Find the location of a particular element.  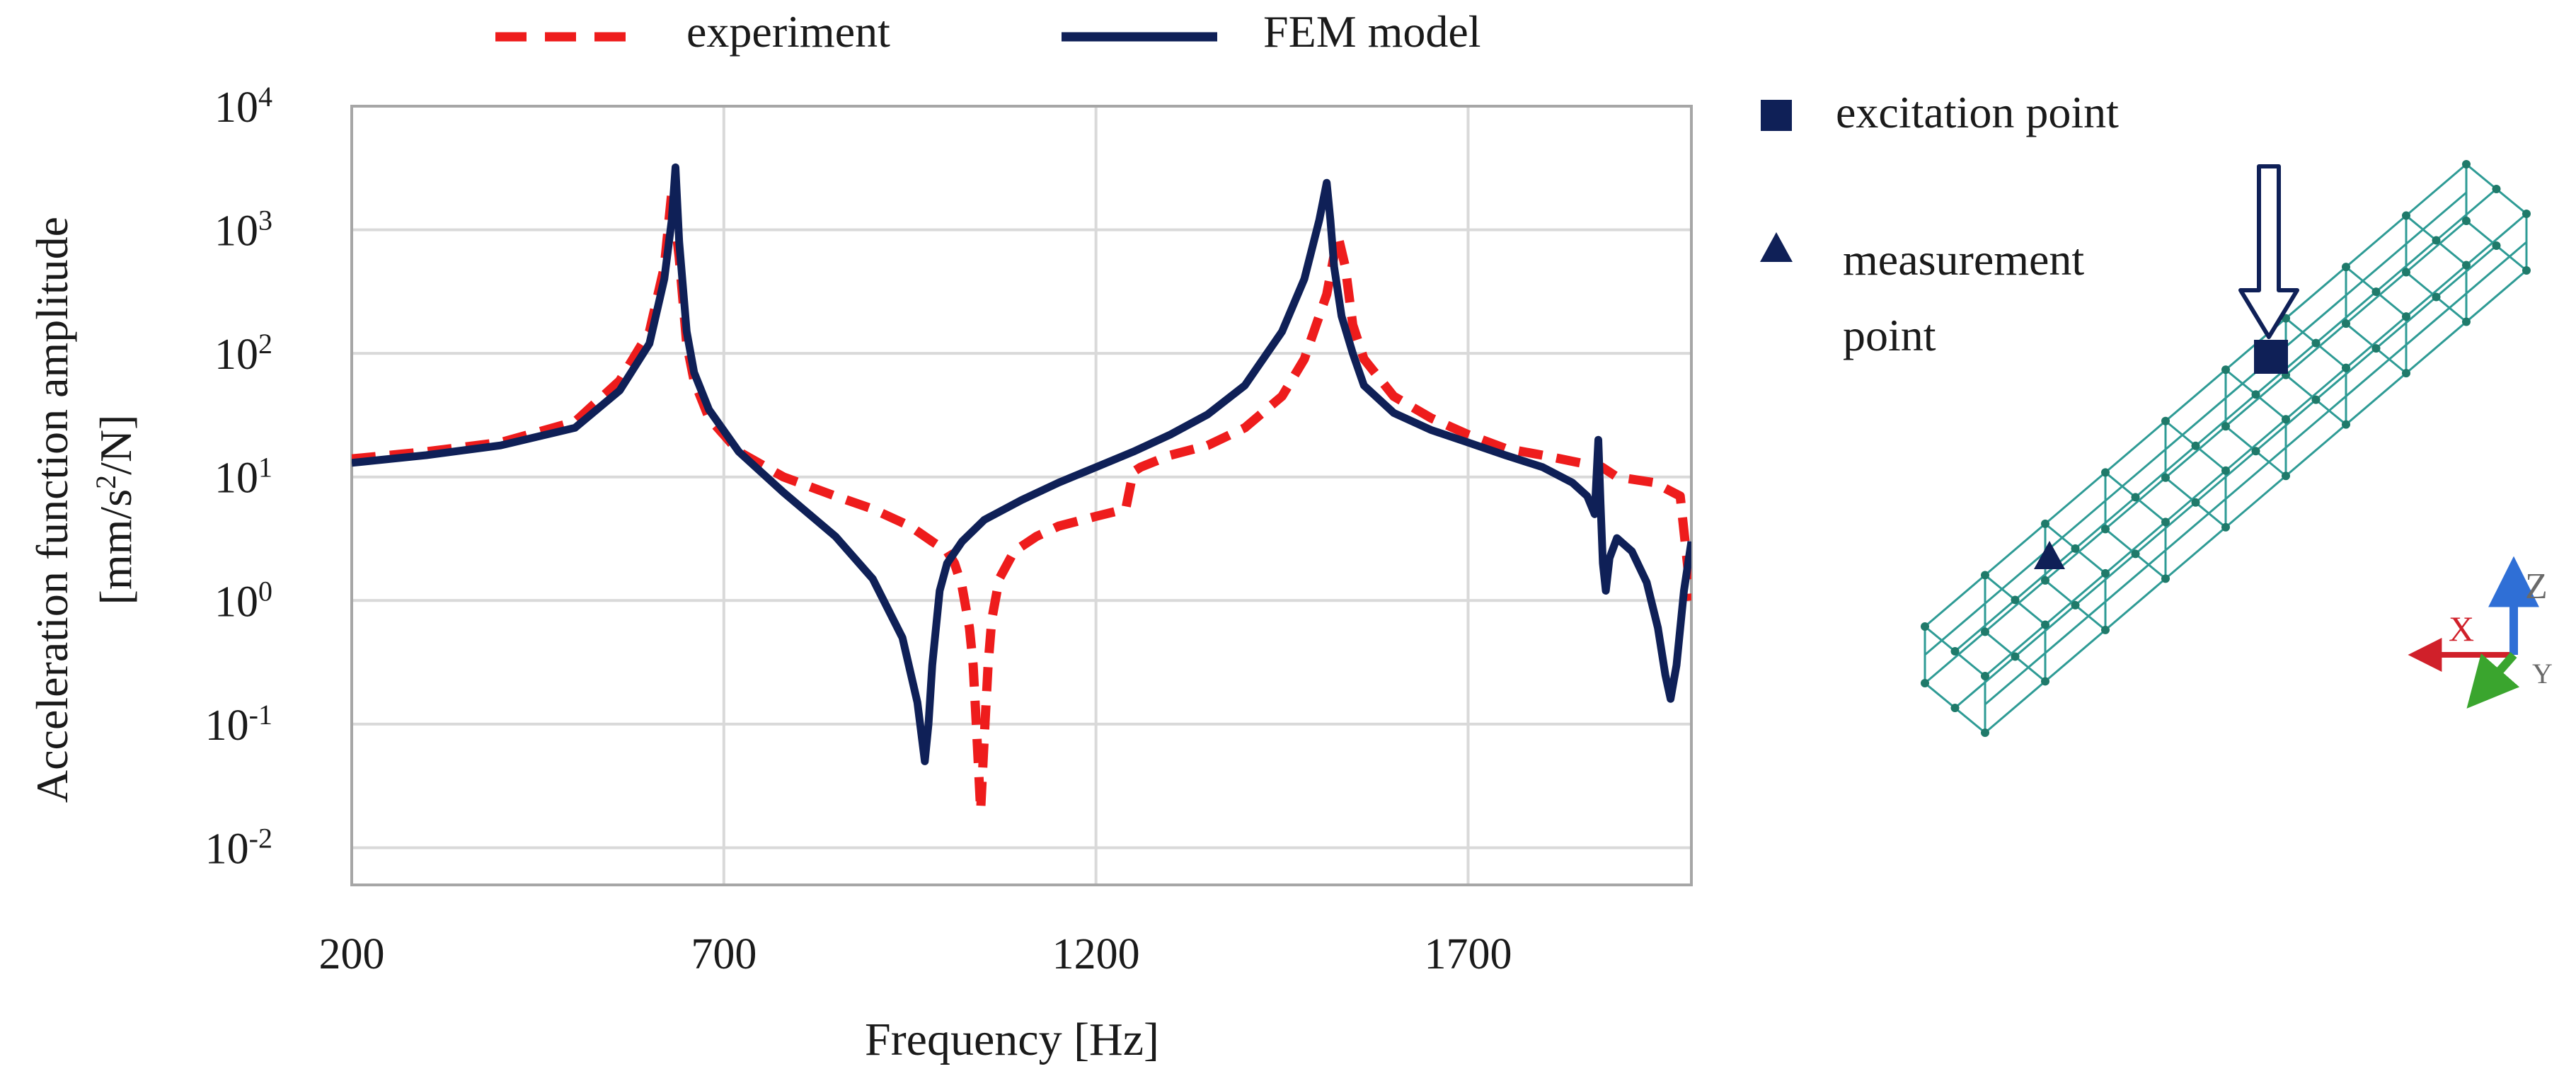

excitation-point-marker is located at coordinates (2271, 357).